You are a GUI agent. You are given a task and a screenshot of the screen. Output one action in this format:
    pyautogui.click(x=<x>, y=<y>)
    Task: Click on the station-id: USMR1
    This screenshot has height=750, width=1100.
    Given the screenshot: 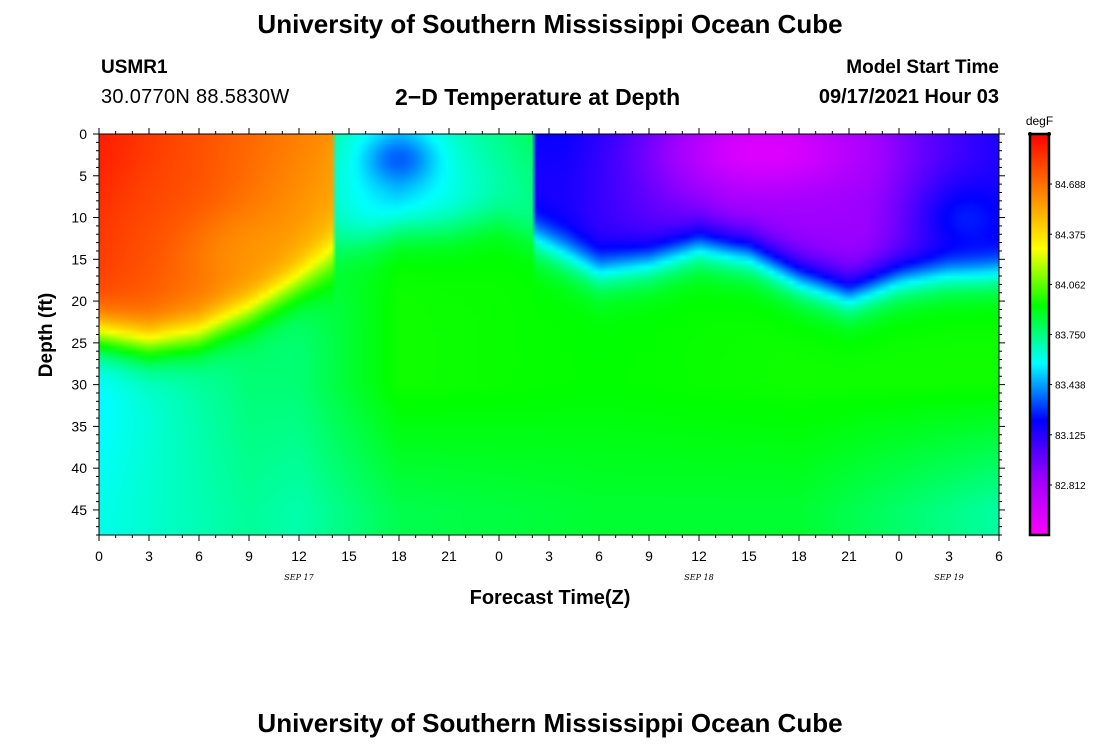 What is the action you would take?
    pyautogui.click(x=134, y=67)
    